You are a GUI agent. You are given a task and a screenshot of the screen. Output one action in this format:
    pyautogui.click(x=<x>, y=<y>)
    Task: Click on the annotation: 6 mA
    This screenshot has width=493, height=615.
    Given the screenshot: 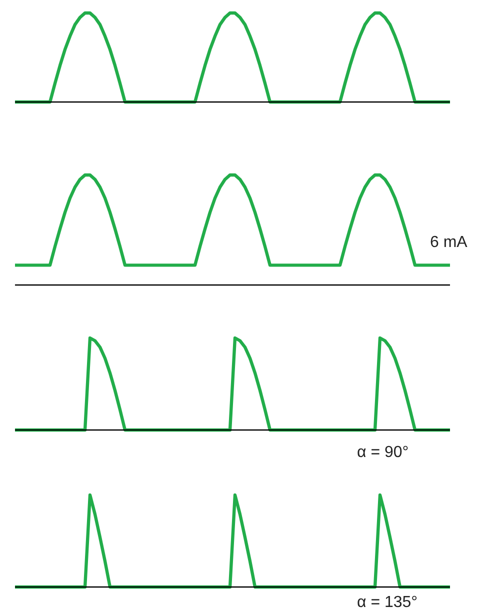 What is the action you would take?
    pyautogui.click(x=449, y=243)
    